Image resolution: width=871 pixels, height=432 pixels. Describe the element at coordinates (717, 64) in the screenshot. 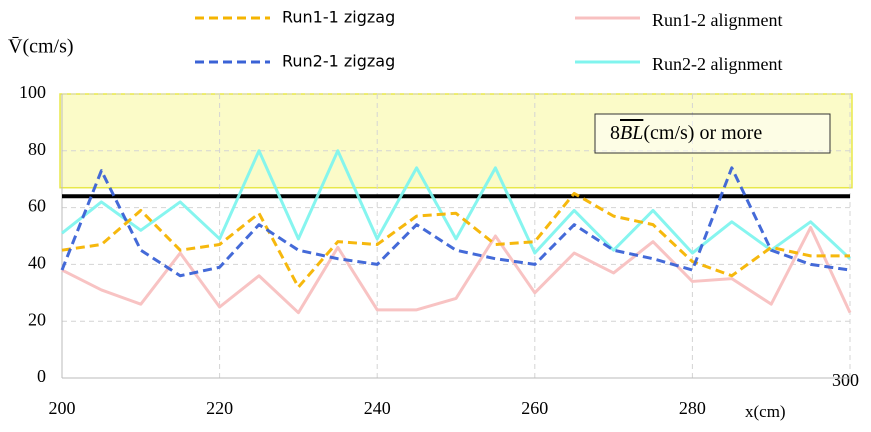

I see `legend-label: Run2-2 alignment` at that location.